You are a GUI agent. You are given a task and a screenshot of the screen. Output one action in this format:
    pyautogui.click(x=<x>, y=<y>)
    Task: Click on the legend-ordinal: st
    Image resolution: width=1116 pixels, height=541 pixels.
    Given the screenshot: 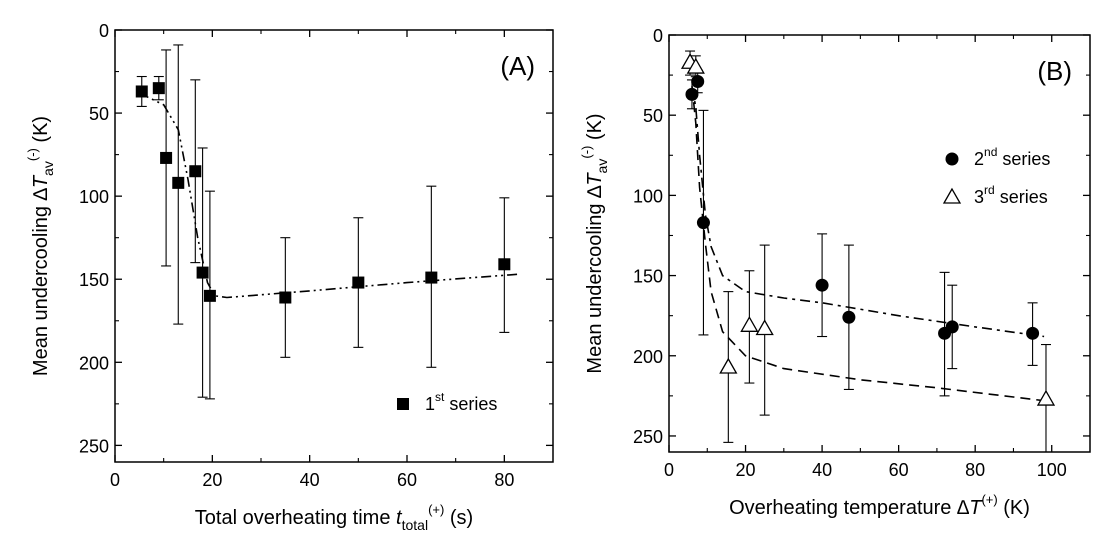 What is the action you would take?
    pyautogui.click(x=440, y=397)
    